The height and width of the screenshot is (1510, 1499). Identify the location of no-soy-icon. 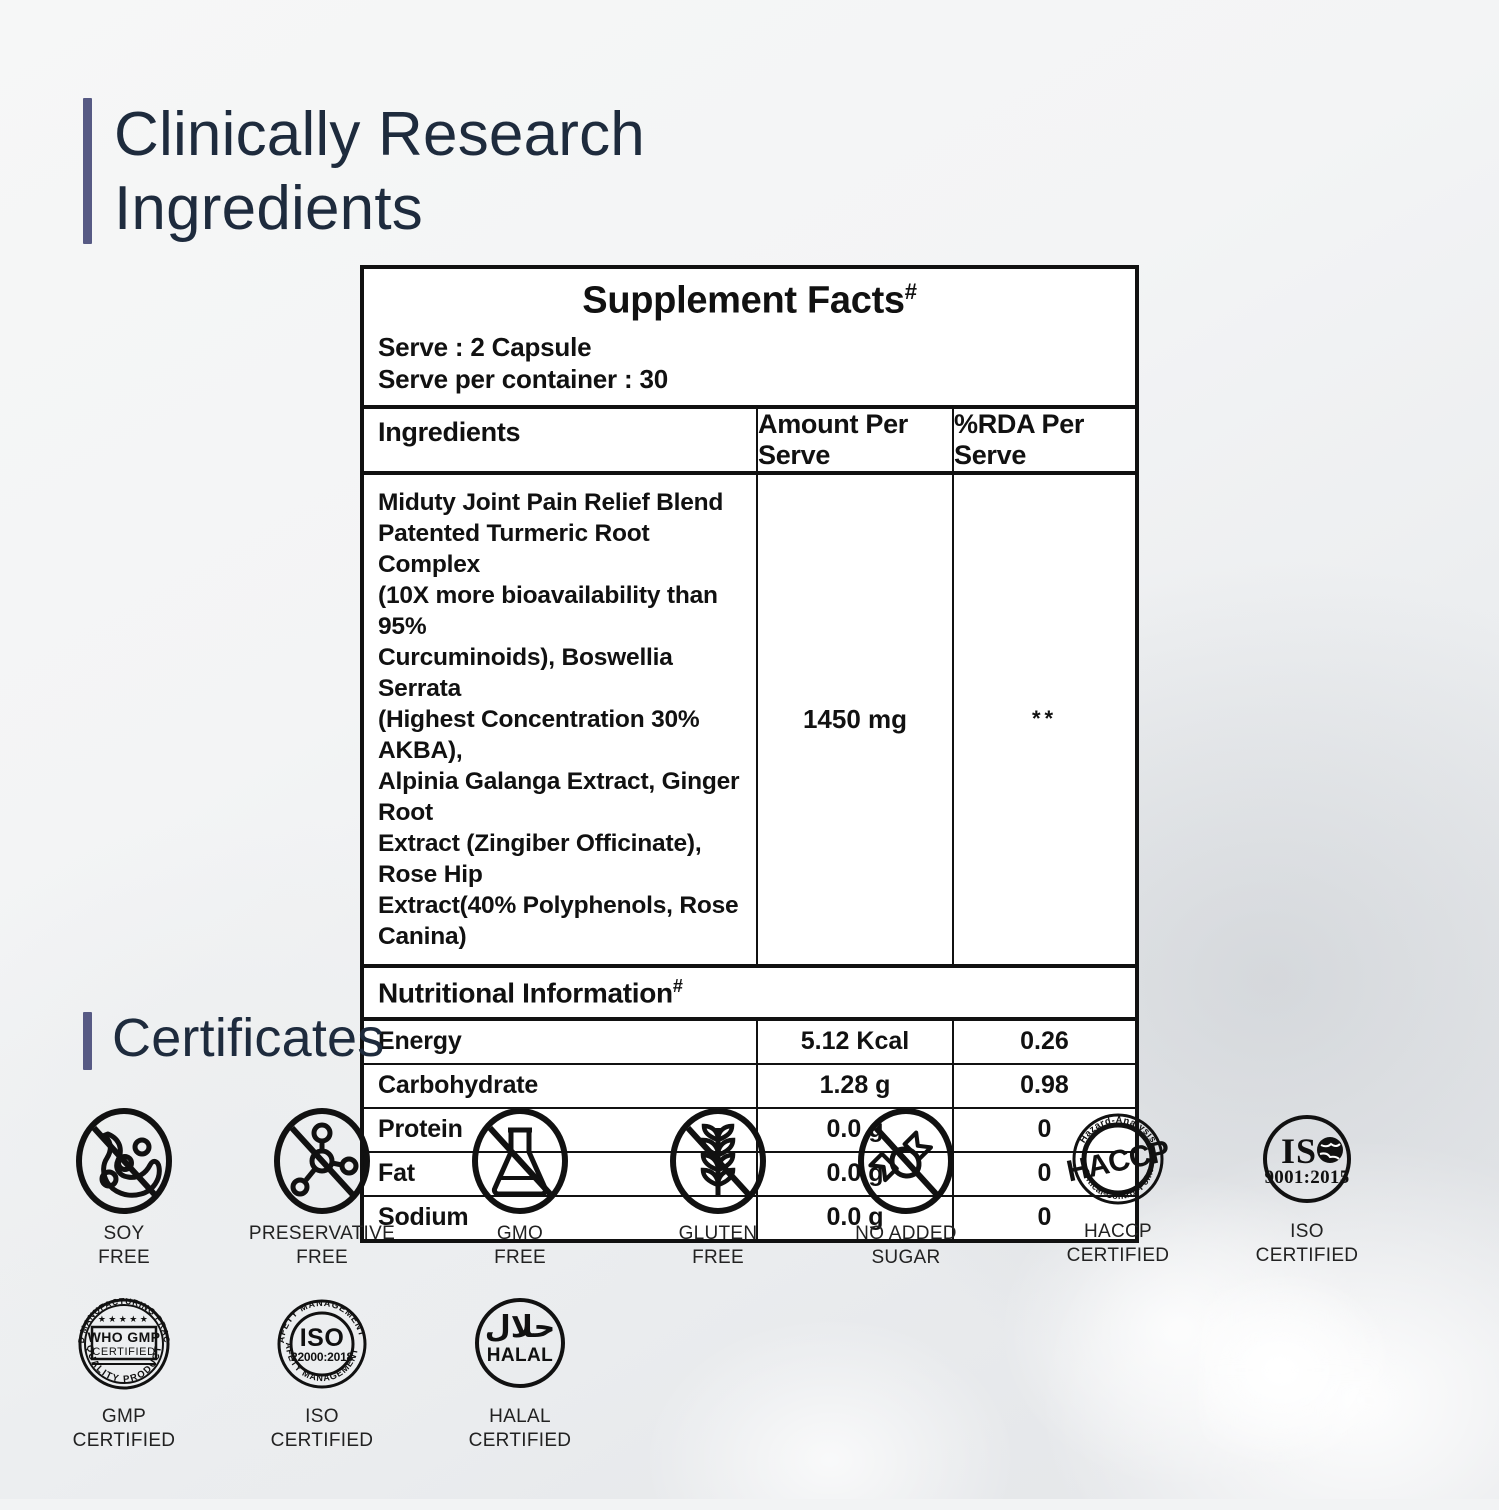
(124, 1160).